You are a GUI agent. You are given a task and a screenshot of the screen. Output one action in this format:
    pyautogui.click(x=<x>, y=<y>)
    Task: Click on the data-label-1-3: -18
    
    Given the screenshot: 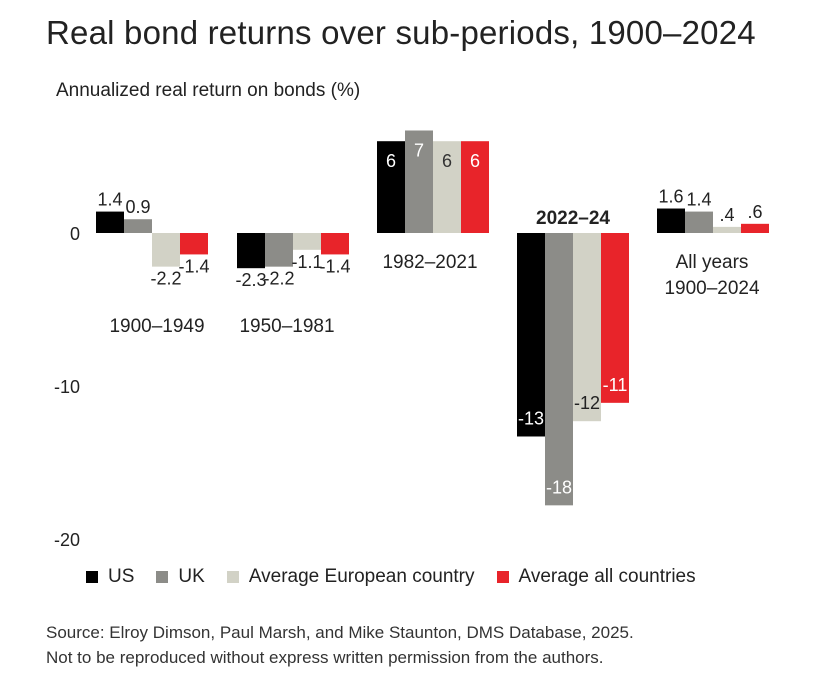 What is the action you would take?
    pyautogui.click(x=559, y=487)
    